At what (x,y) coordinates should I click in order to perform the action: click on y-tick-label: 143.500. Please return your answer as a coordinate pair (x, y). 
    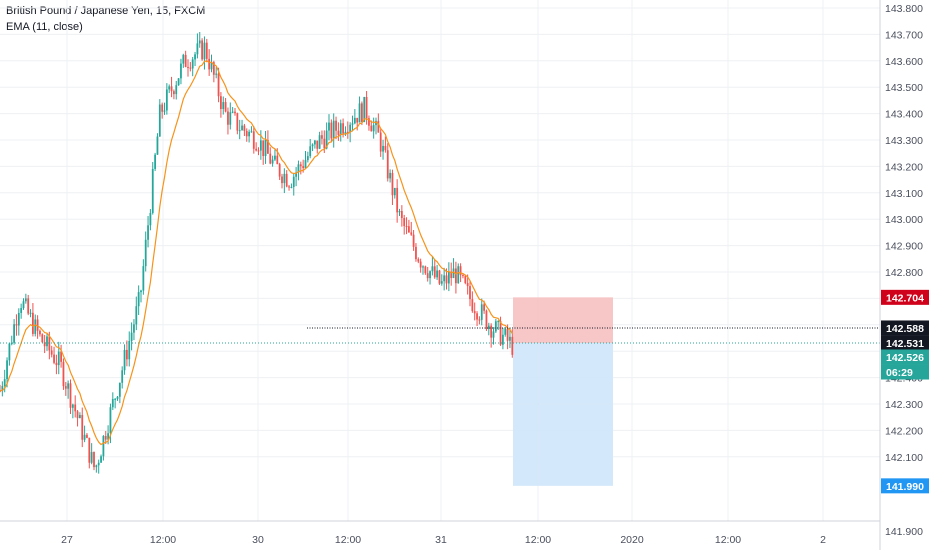
    Looking at the image, I should click on (904, 88).